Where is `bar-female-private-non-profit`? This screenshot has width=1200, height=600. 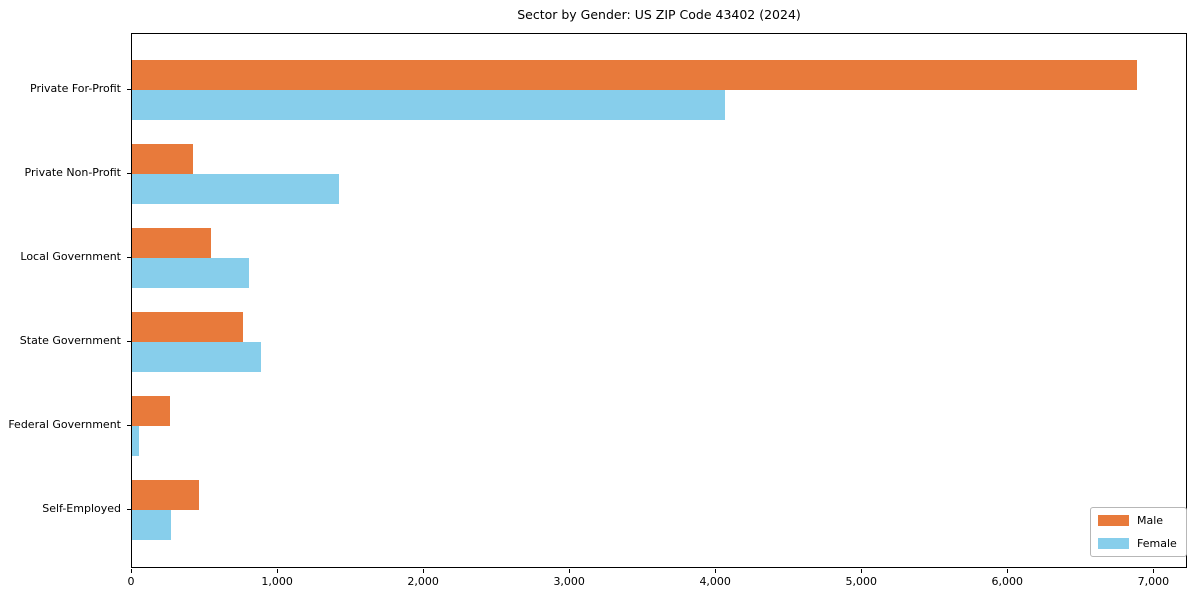 bar-female-private-non-profit is located at coordinates (236, 189).